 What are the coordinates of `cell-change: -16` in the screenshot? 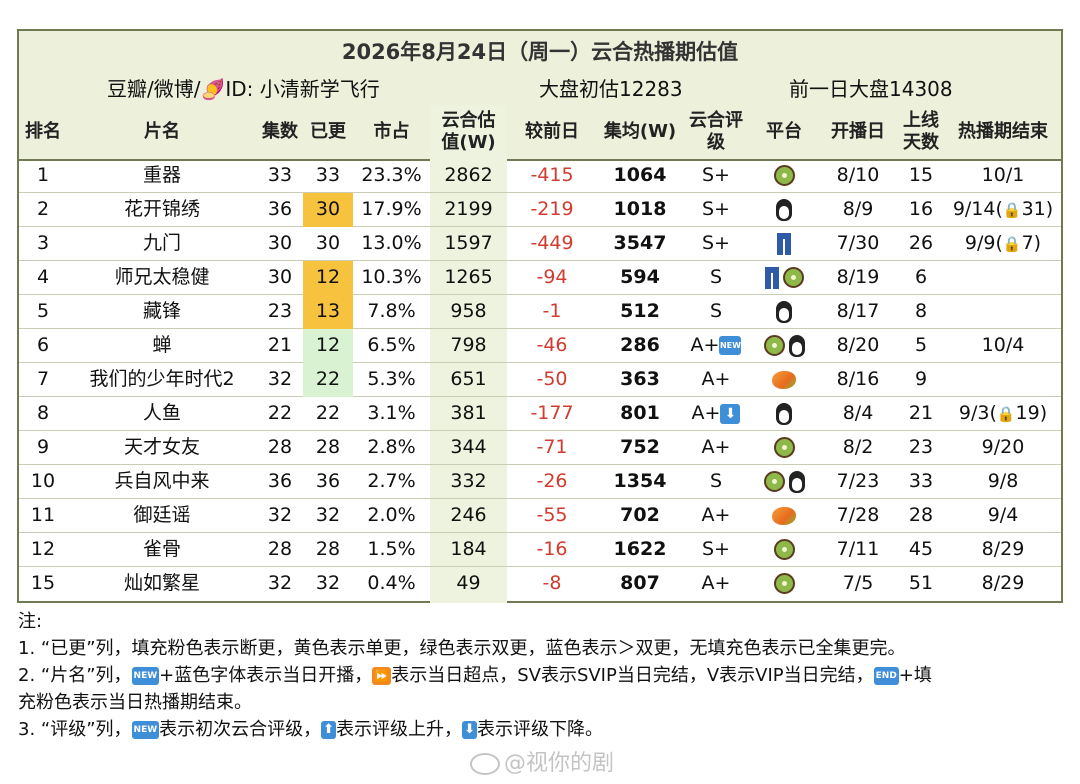 It's located at (552, 549).